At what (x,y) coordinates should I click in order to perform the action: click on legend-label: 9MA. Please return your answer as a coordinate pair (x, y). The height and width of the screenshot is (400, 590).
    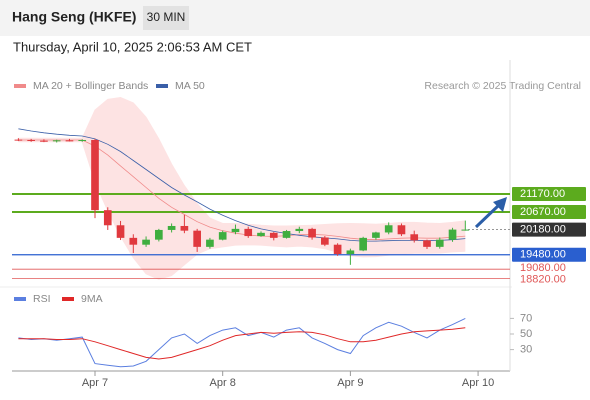
    Looking at the image, I should click on (92, 299).